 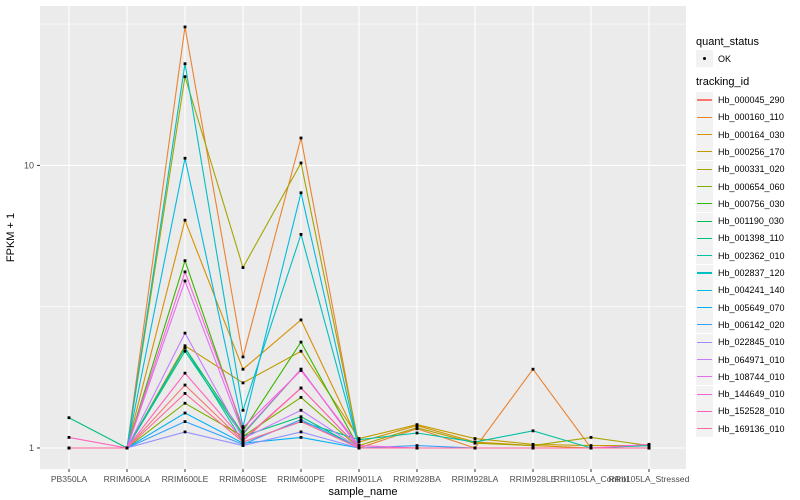 What do you see at coordinates (751, 151) in the screenshot?
I see `legend-item-label: Hb_000256_170` at bounding box center [751, 151].